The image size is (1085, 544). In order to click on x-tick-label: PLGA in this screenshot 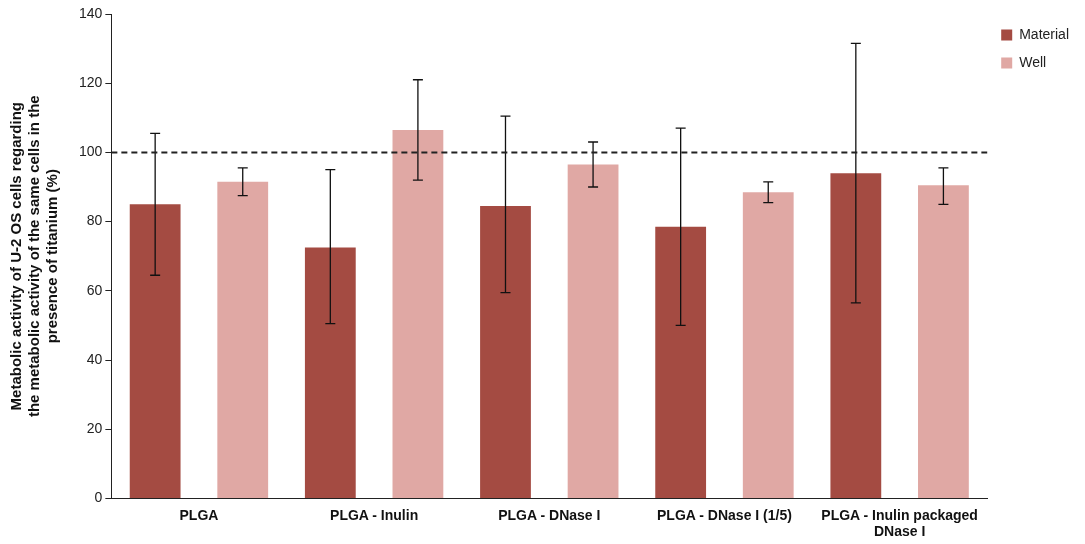, I will do `click(199, 514)`.